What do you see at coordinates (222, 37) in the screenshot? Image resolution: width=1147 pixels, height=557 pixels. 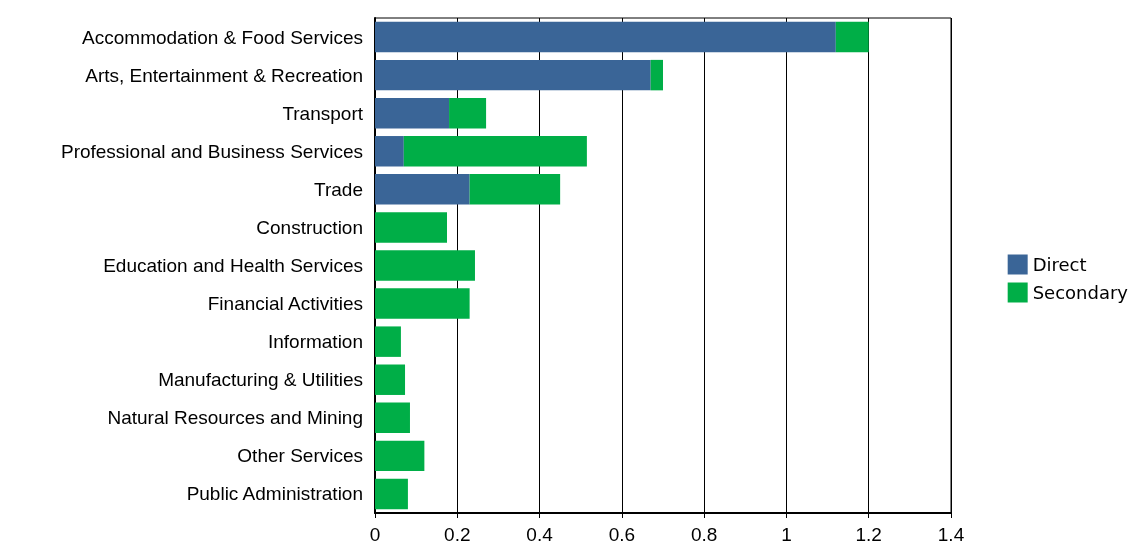 I see `y-tick-label: Accommodation & Food Services` at bounding box center [222, 37].